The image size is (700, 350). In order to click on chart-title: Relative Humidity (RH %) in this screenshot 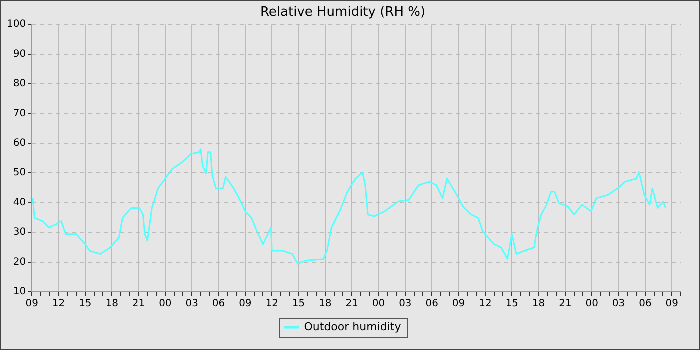, I will do `click(343, 12)`.